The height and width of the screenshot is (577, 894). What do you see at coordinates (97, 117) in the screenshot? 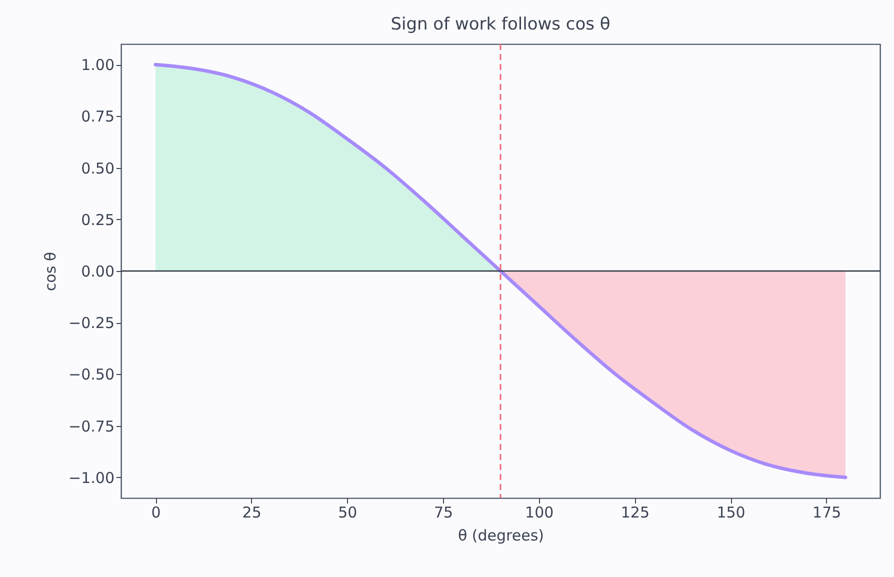
I see `y-tick-label: 0.75` at bounding box center [97, 117].